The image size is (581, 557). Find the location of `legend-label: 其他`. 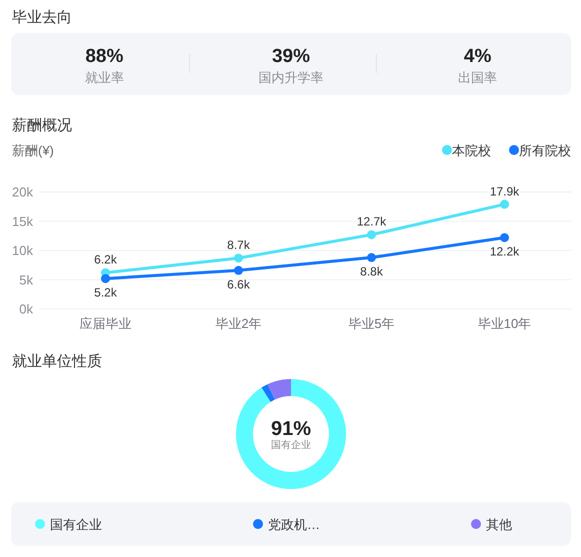

legend-label: 其他 is located at coordinates (499, 524).